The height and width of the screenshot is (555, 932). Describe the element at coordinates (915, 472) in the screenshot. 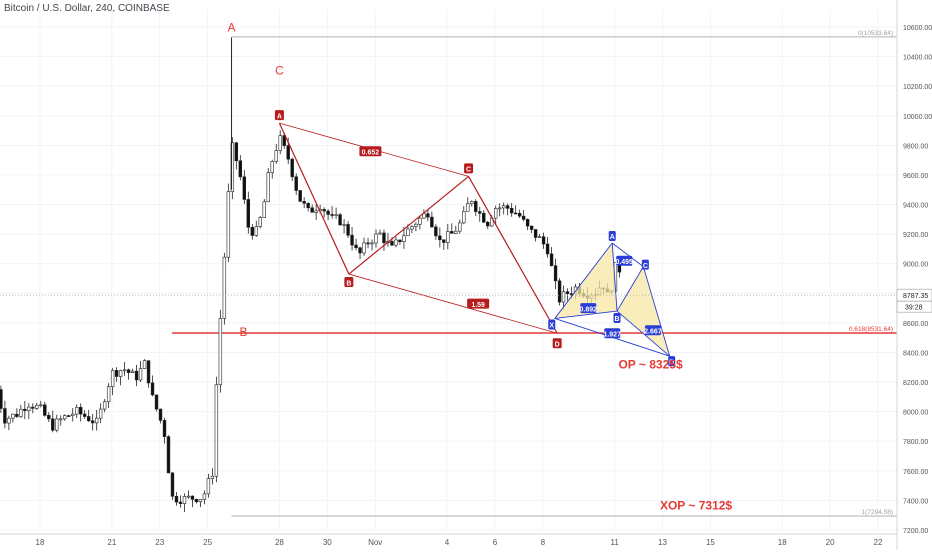

I see `y-tick-label: 7600.00` at that location.